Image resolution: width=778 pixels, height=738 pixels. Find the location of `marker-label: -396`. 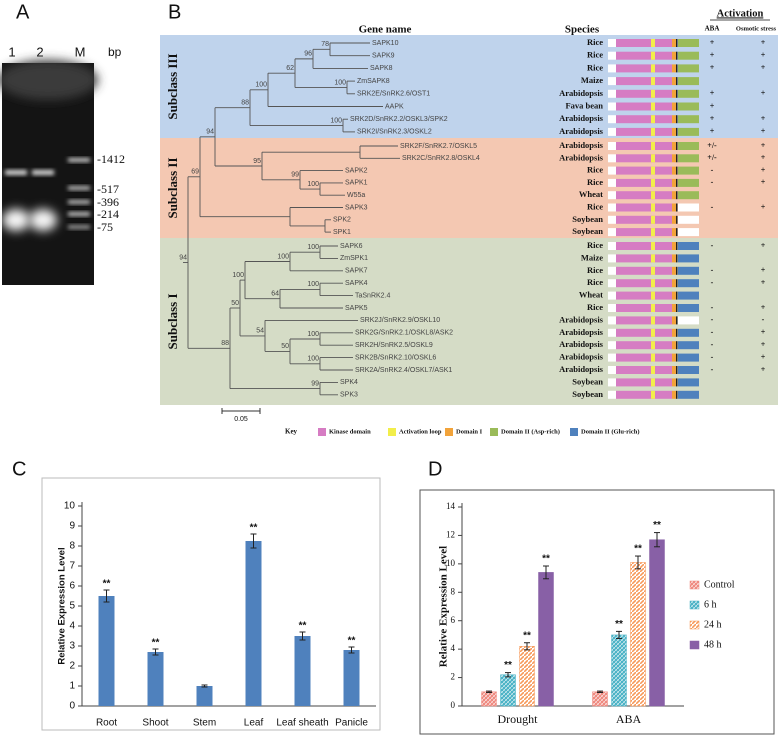

marker-label: -396 is located at coordinates (108, 202).